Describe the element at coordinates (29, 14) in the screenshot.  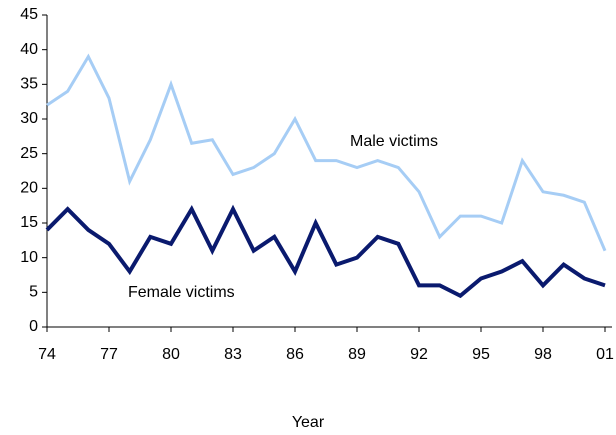
I see `y-tick-label: 45` at that location.